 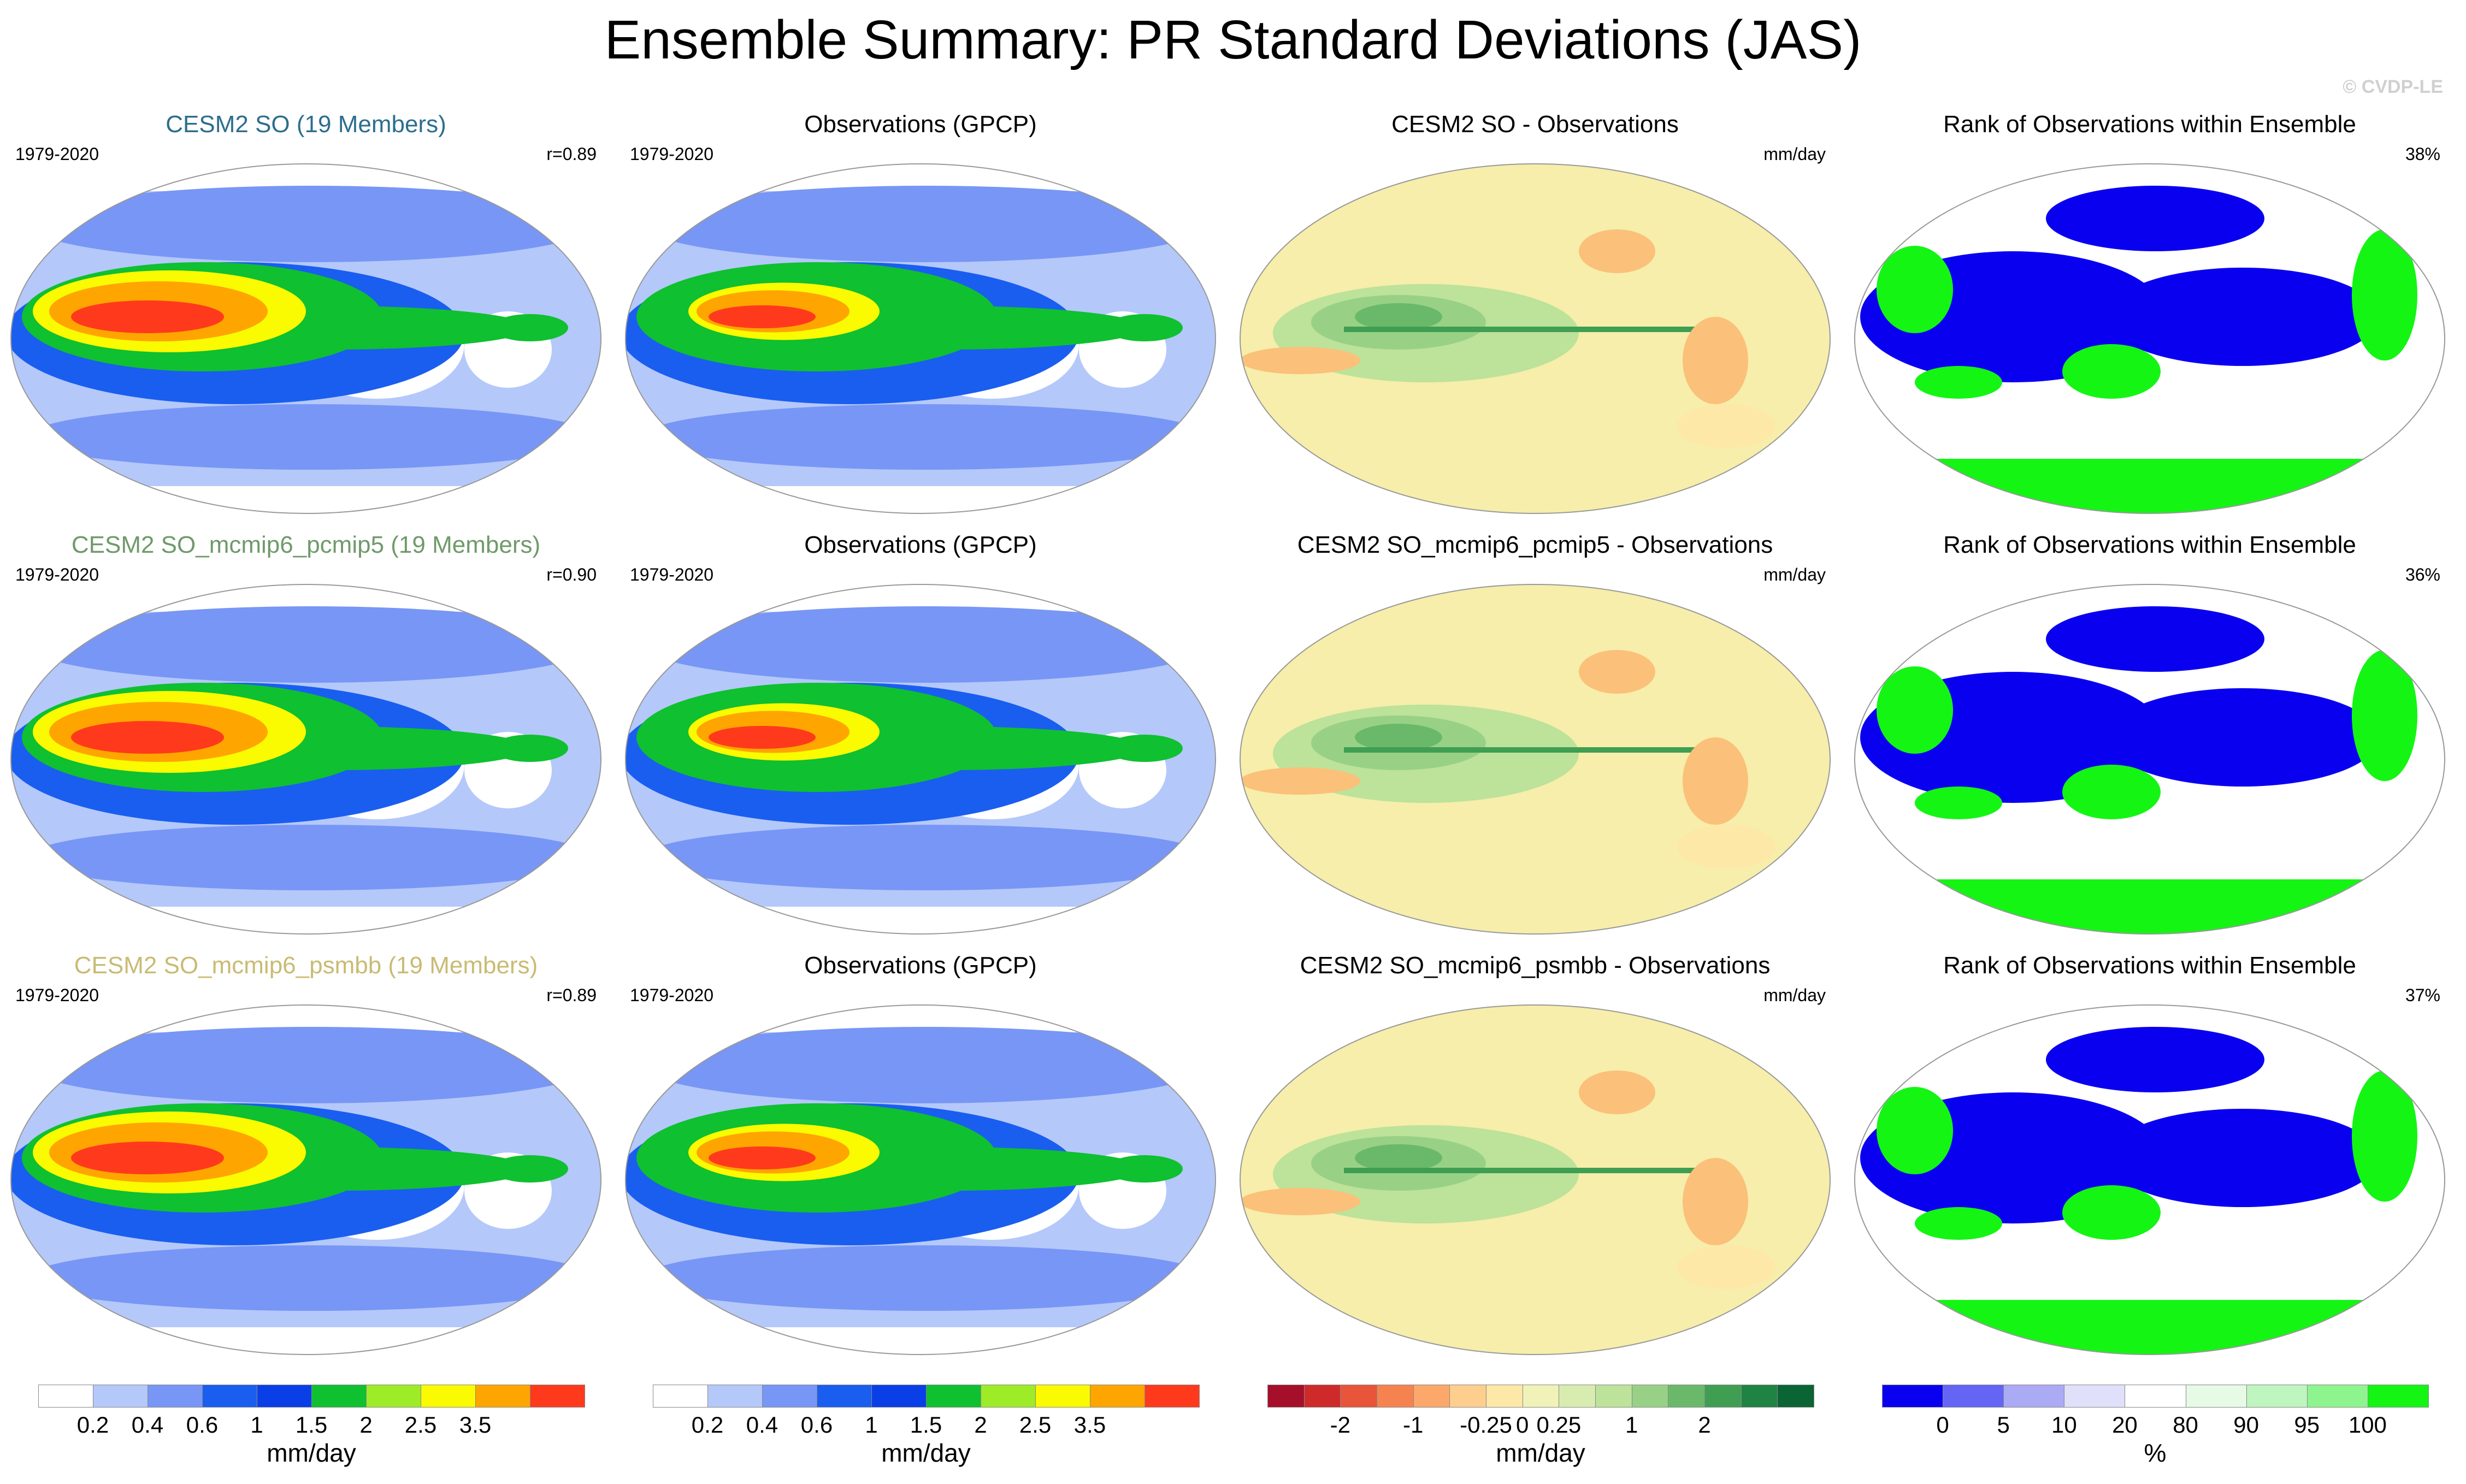 I want to click on colorbar-tick-label: 0.2, so click(x=707, y=1425).